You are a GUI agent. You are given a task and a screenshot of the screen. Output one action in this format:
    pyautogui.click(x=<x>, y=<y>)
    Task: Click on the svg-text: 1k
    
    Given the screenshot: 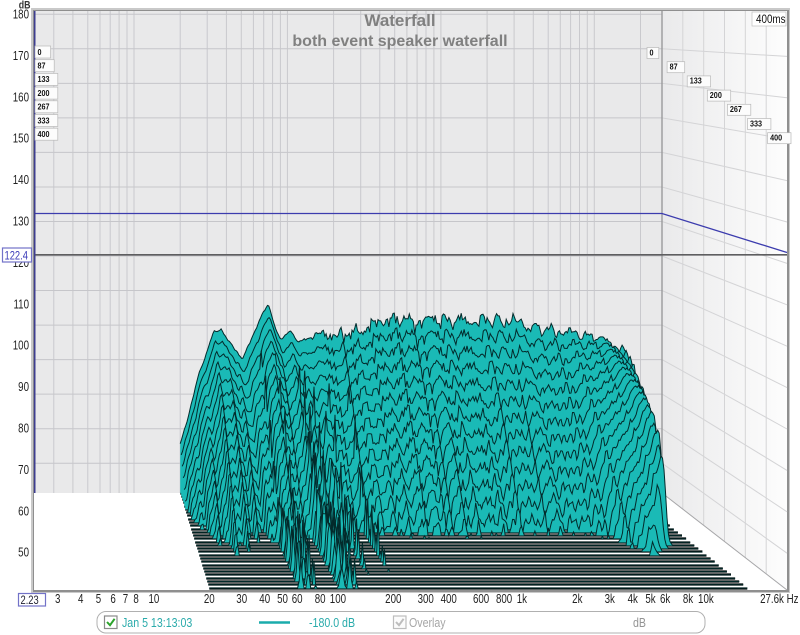 What is the action you would take?
    pyautogui.click(x=522, y=599)
    